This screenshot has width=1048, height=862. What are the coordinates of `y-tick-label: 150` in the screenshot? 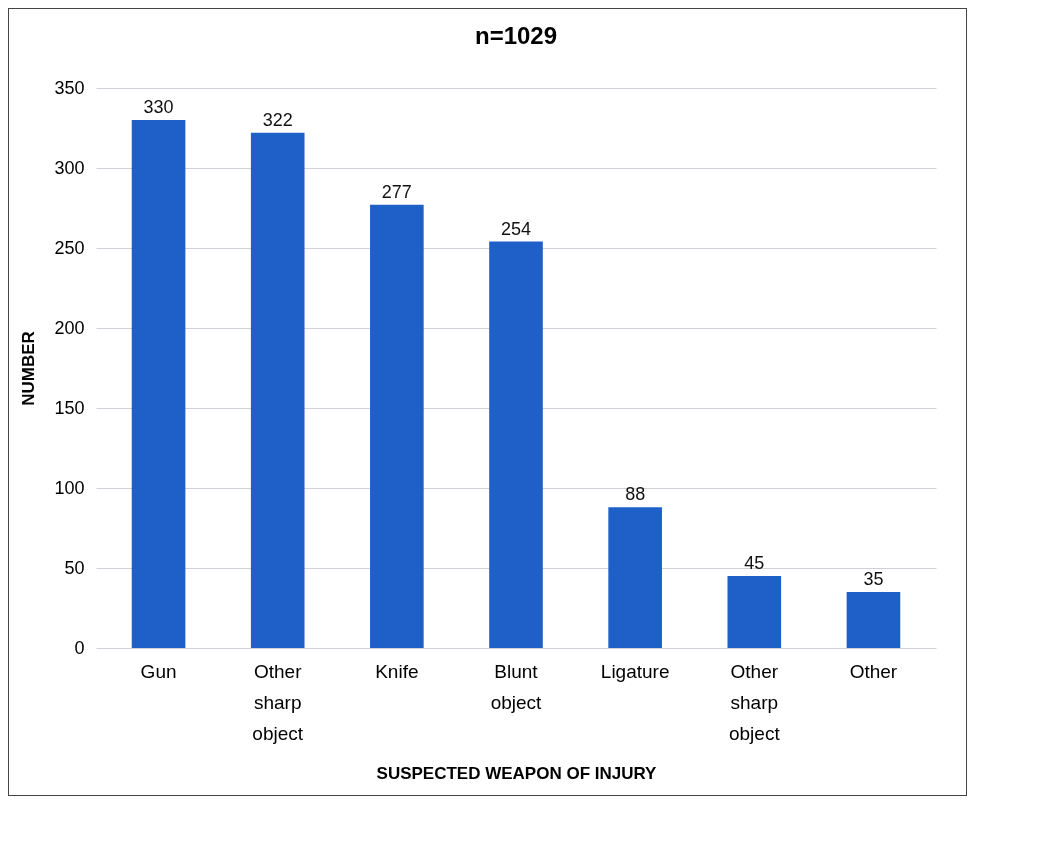 It's located at (69, 407).